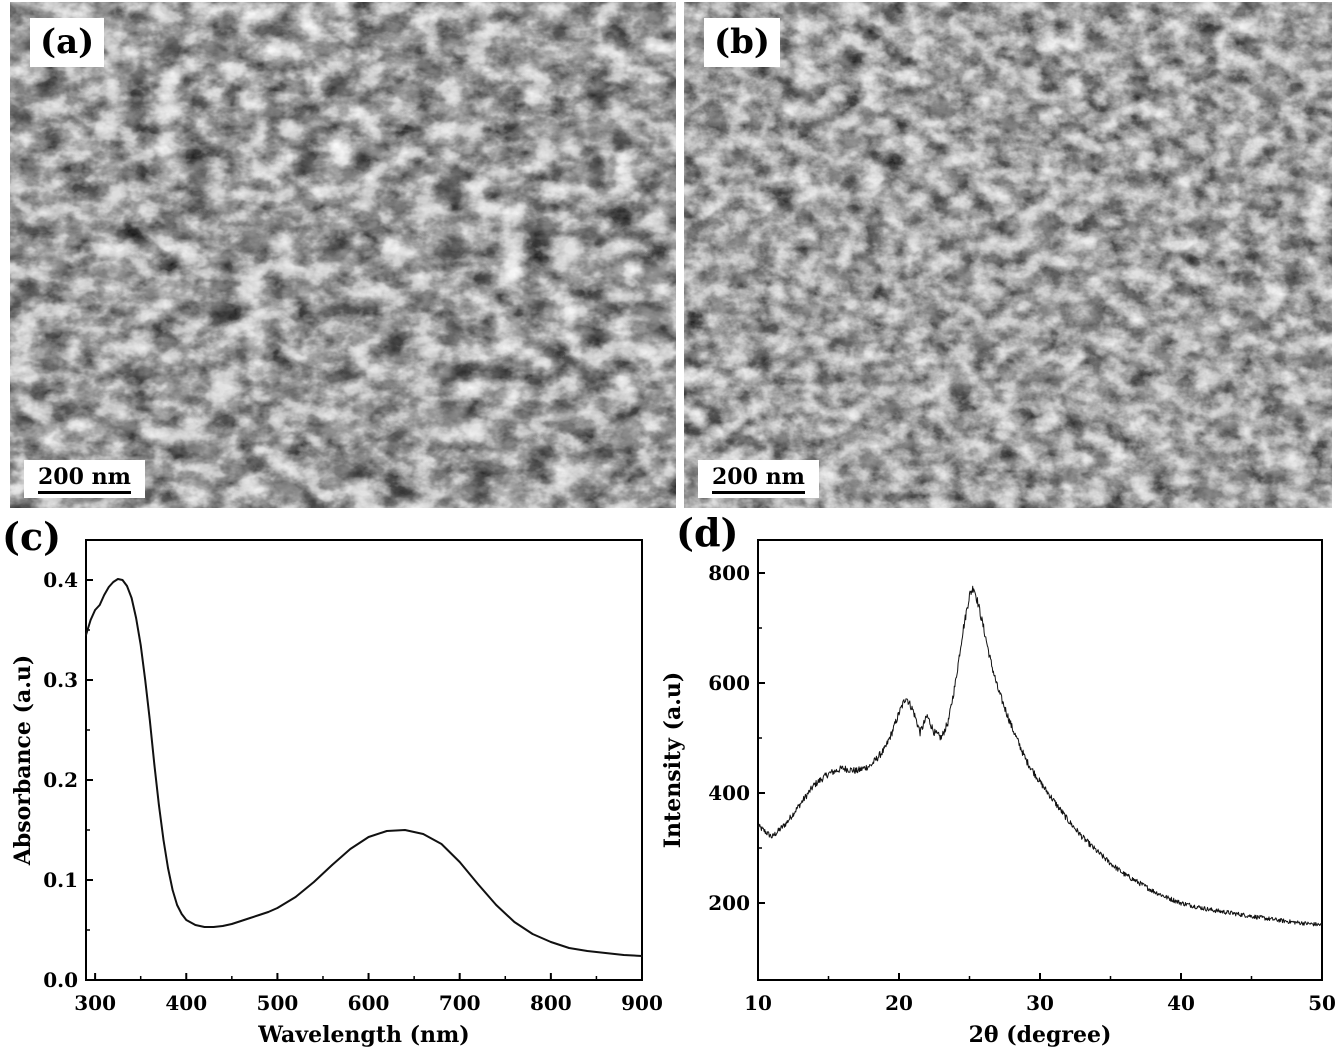 The height and width of the screenshot is (1062, 1340). I want to click on xrd-x-tick-label: 40, so click(1181, 1003).